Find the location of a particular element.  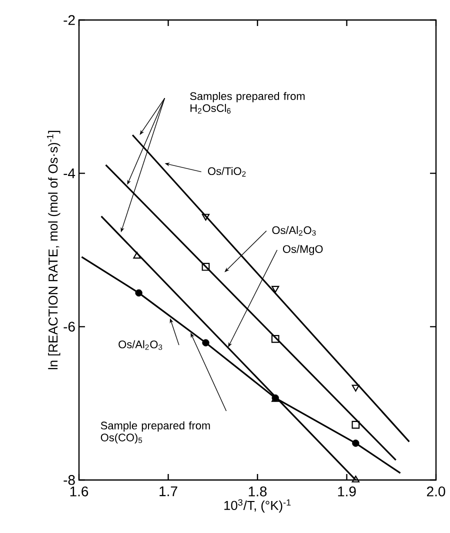

annotation: Samples prepared from H$_{2}$OsCl$_{6}$ is located at coordinates (247, 103).